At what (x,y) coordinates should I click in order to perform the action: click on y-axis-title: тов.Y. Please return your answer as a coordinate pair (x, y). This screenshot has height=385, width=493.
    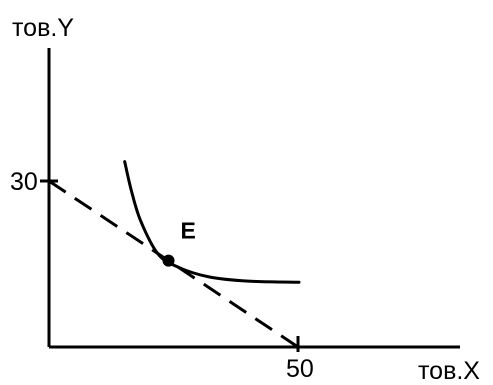
    Looking at the image, I should click on (43, 28).